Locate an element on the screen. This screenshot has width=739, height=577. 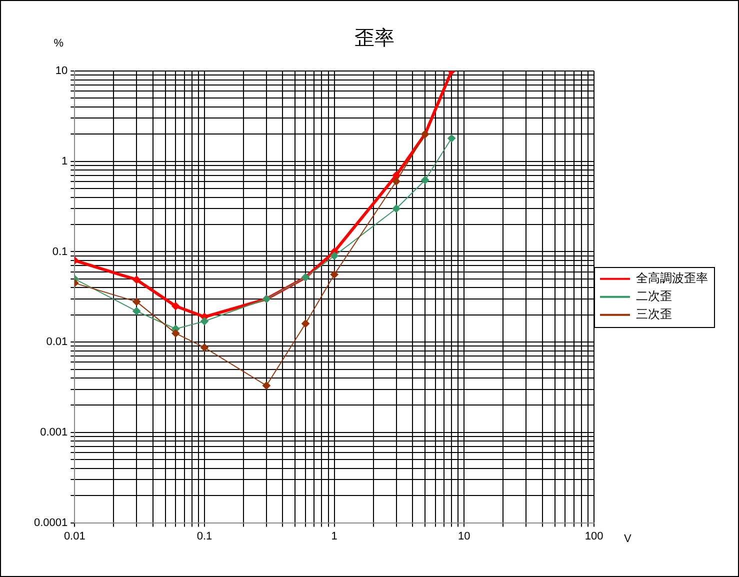
legend-label: 二次歪 is located at coordinates (654, 296).